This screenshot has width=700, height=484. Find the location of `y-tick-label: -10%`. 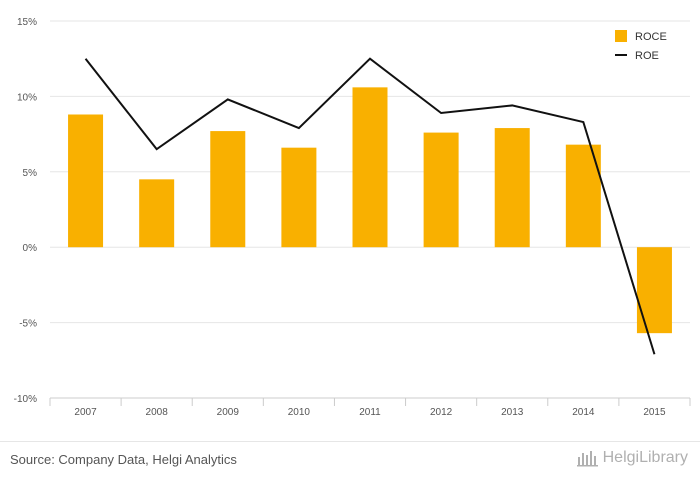

y-tick-label: -10% is located at coordinates (25, 399).